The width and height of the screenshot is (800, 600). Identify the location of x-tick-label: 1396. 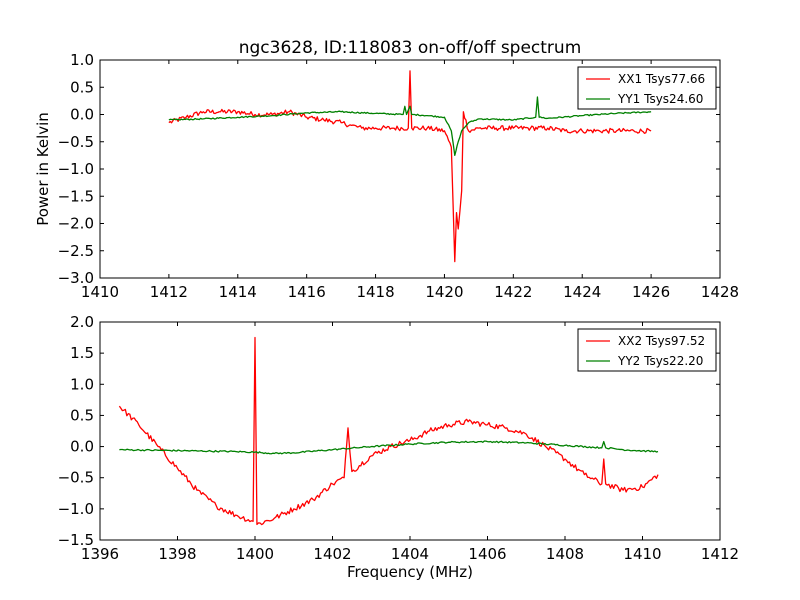
(100, 554).